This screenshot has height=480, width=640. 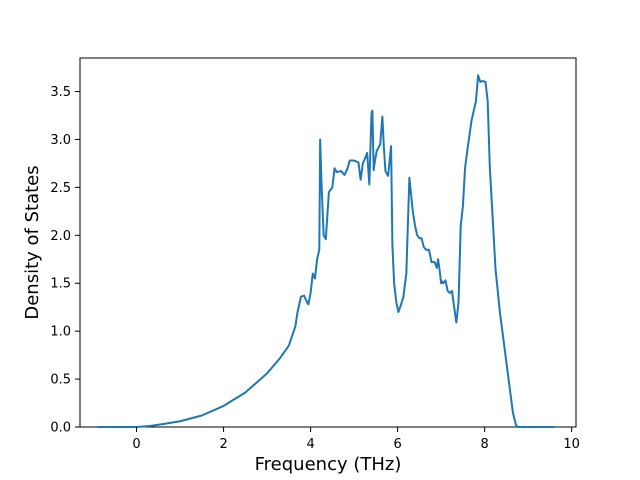 What do you see at coordinates (60, 92) in the screenshot?
I see `y-tick-label: 3.5` at bounding box center [60, 92].